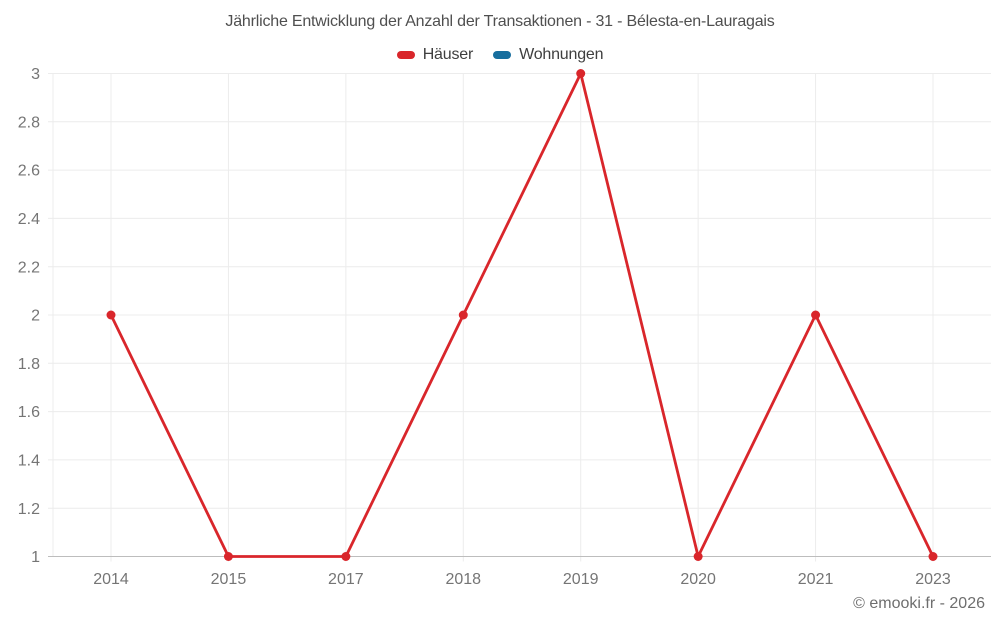 Image resolution: width=1000 pixels, height=625 pixels. I want to click on legend-item-haeuser: Häuser, so click(435, 55).